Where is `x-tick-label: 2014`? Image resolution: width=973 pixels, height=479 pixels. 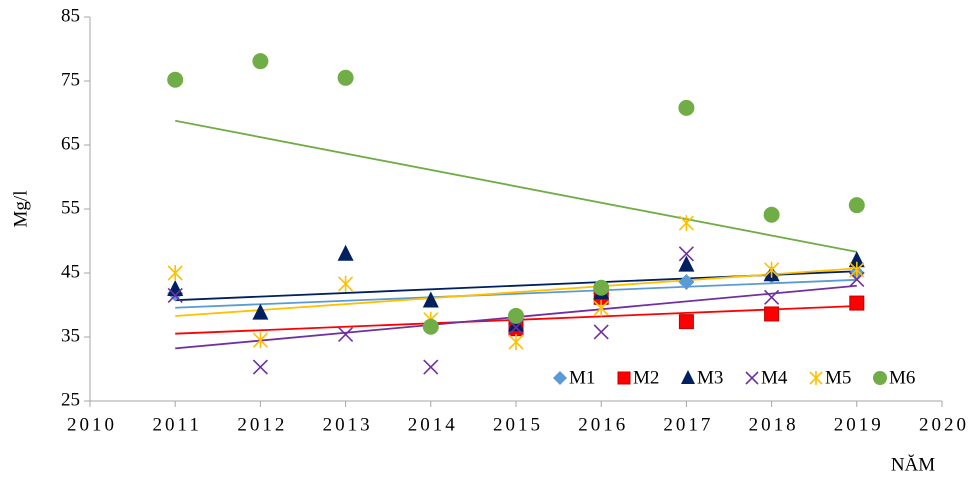
x-tick-label: 2014 is located at coordinates (433, 424).